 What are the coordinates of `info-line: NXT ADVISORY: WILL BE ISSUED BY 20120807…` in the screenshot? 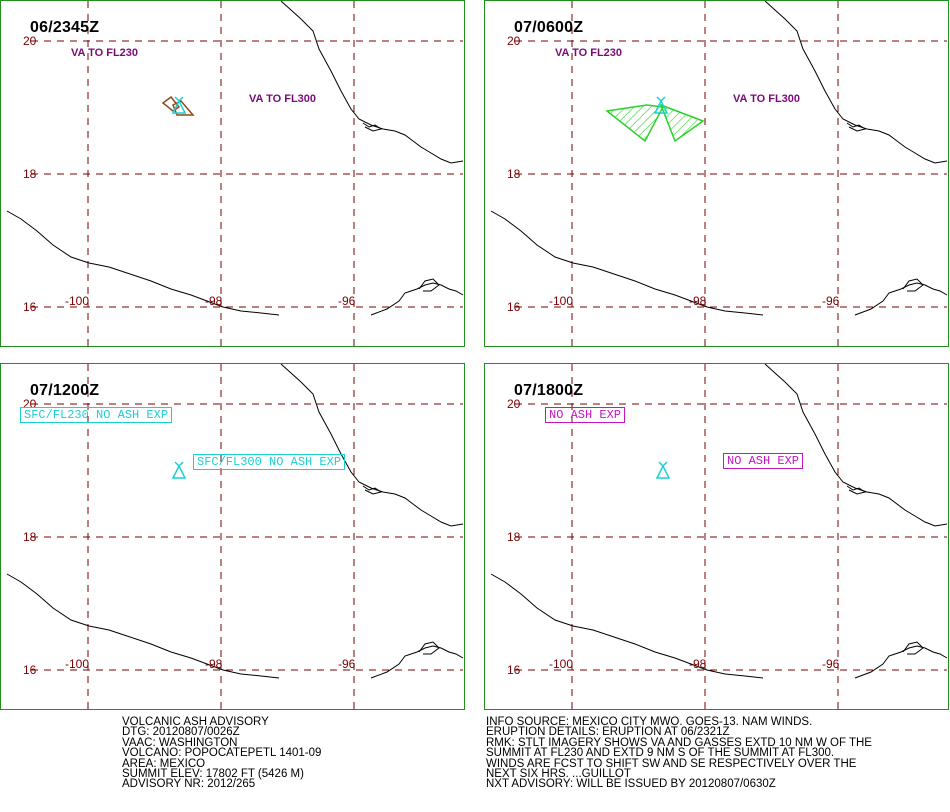 It's located at (631, 784).